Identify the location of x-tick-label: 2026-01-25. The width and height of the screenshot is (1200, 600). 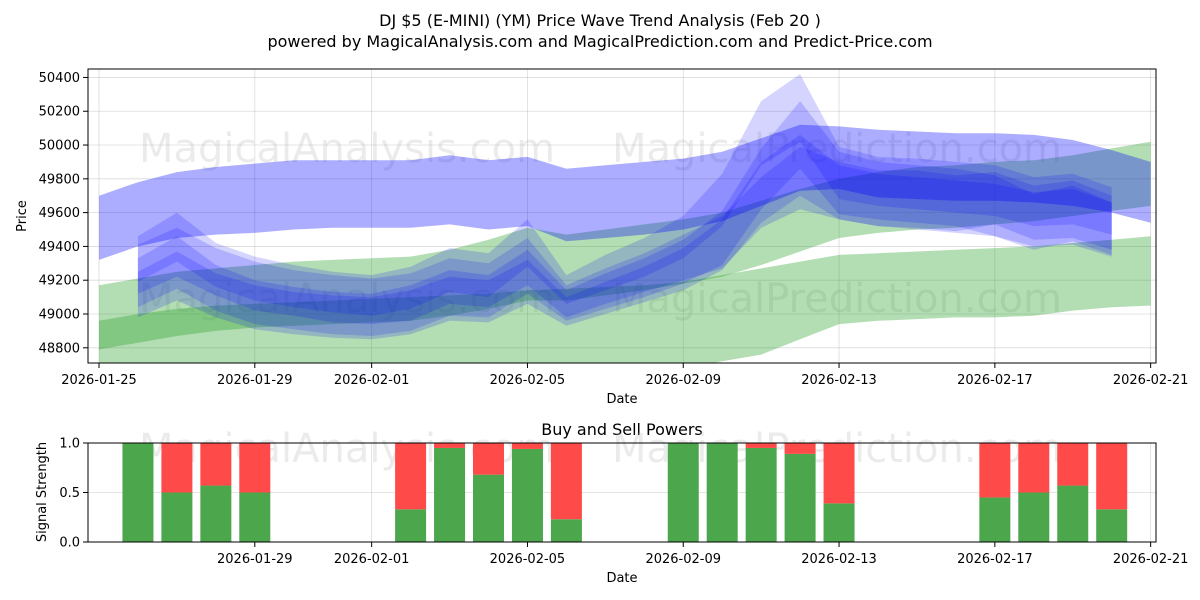
(99, 380).